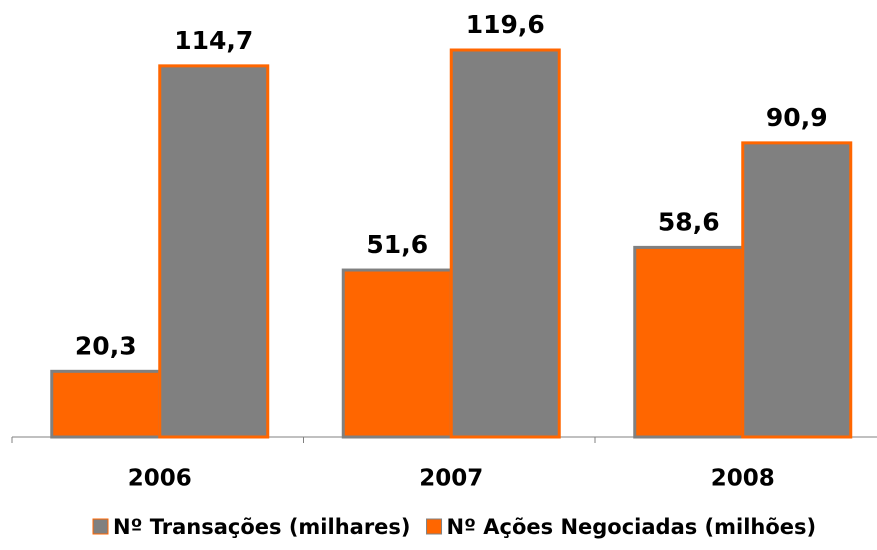 Image resolution: width=877 pixels, height=550 pixels. I want to click on x-tick-label: 2007, so click(451, 479).